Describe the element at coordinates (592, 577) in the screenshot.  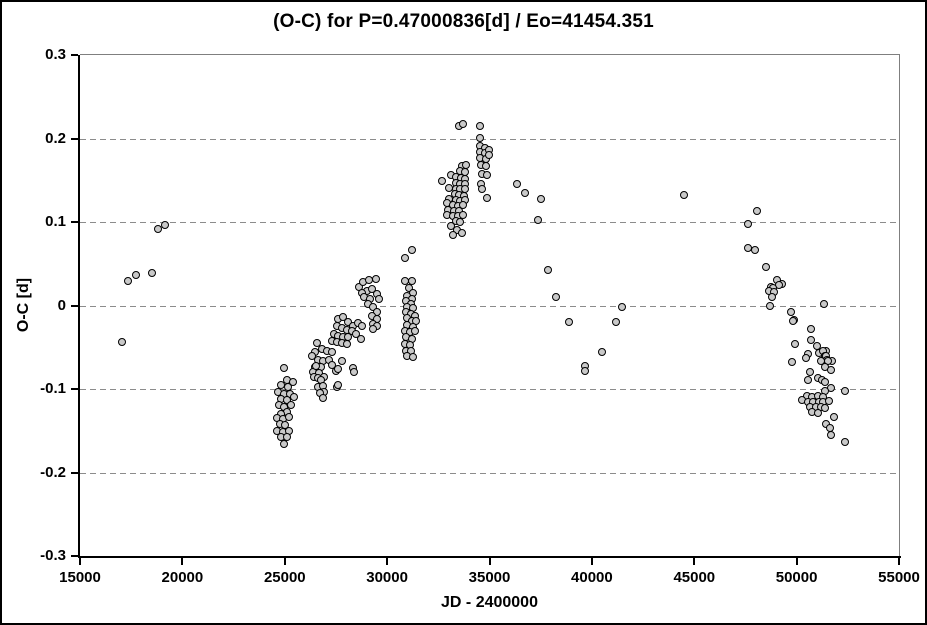
I see `x-tick-label: 40000` at that location.